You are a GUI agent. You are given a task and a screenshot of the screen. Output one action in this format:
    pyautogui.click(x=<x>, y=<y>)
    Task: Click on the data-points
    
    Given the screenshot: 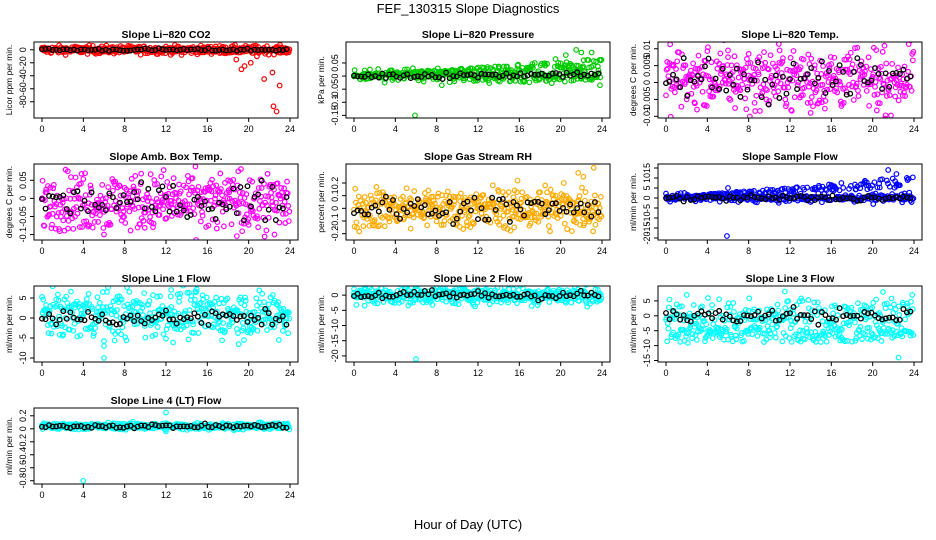 What is the action you would take?
    pyautogui.click(x=166, y=78)
    